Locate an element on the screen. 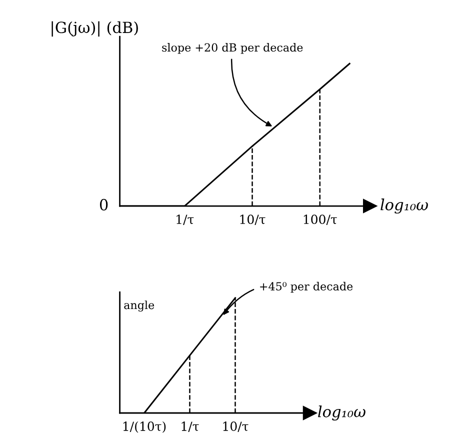 This screenshot has height=446, width=459. annotation: +45⁰ per decade is located at coordinates (306, 287).